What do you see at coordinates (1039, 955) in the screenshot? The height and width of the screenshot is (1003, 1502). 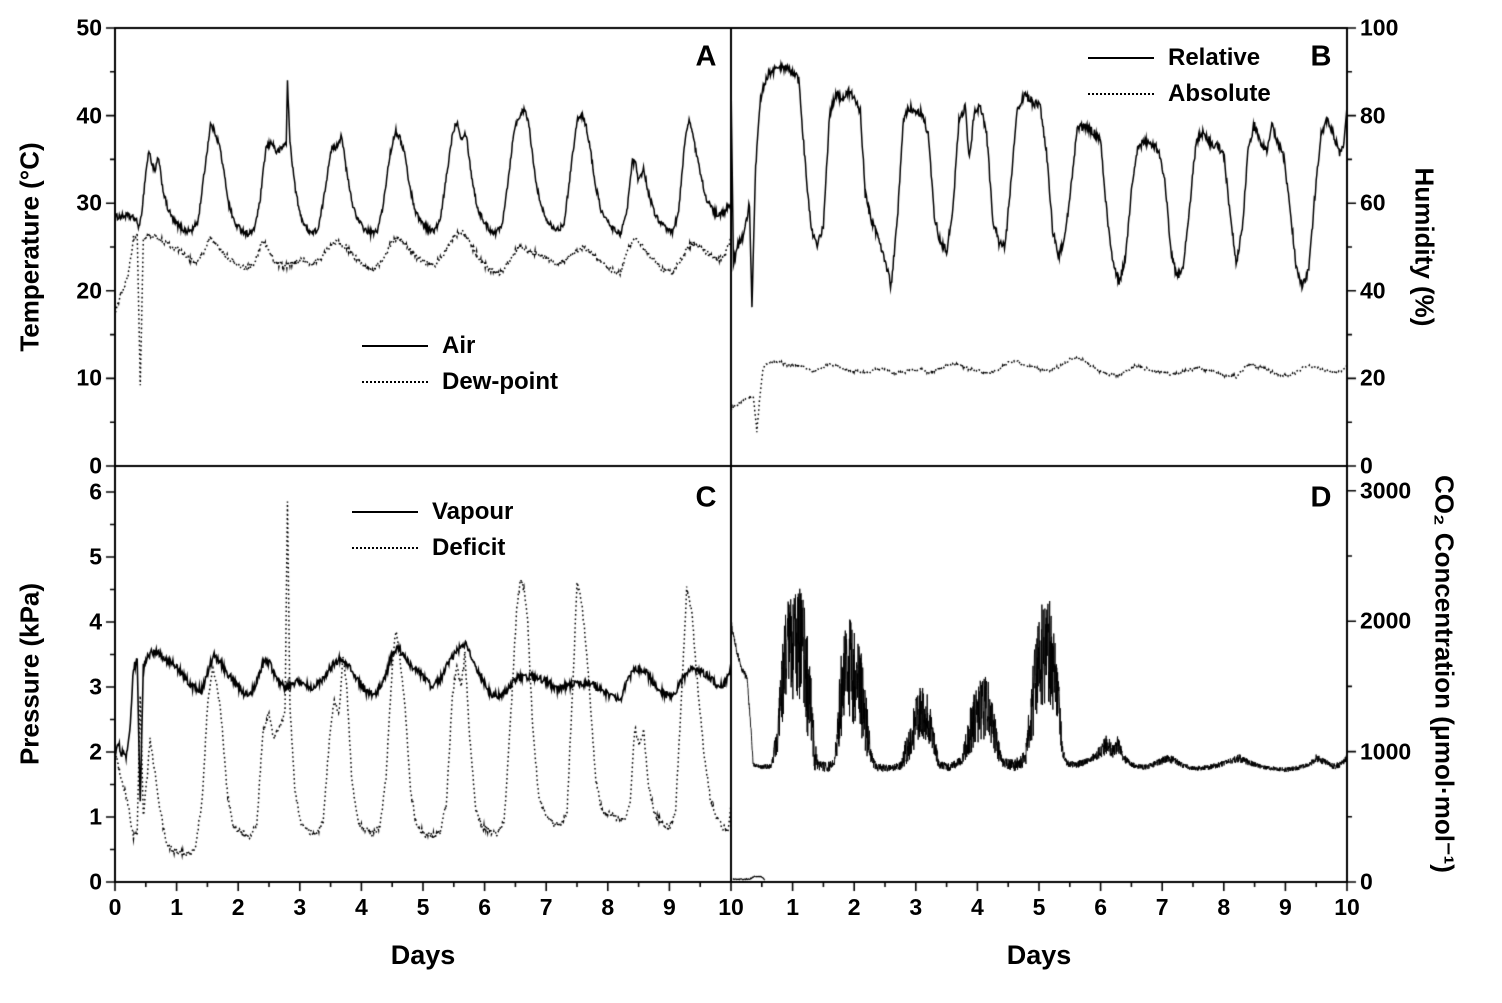 I see `x-axis-title-right: Days` at bounding box center [1039, 955].